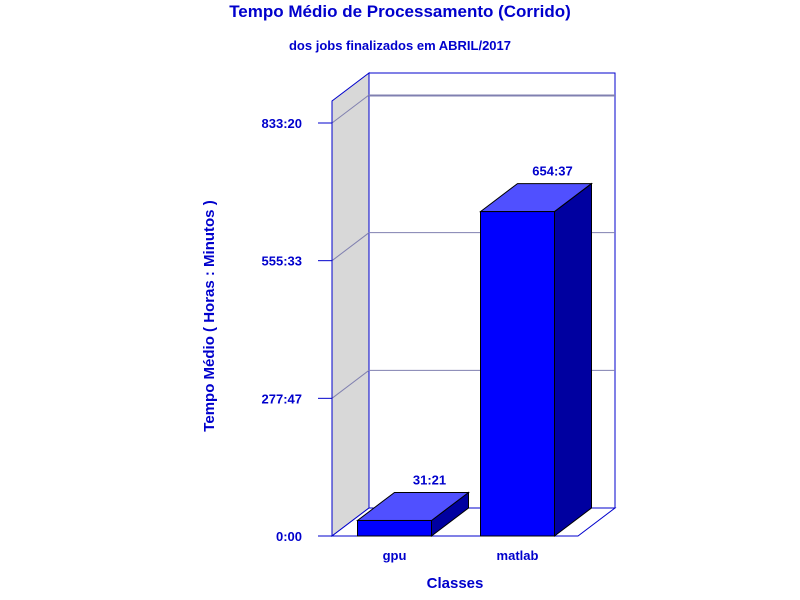 The image size is (800, 600). I want to click on left-wall, so click(350, 304).